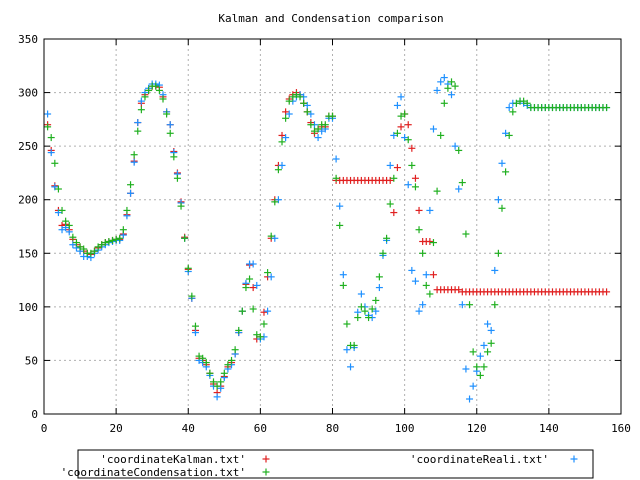 The height and width of the screenshot is (480, 640). What do you see at coordinates (28, 307) in the screenshot?
I see `y-tick-label: 100` at bounding box center [28, 307].